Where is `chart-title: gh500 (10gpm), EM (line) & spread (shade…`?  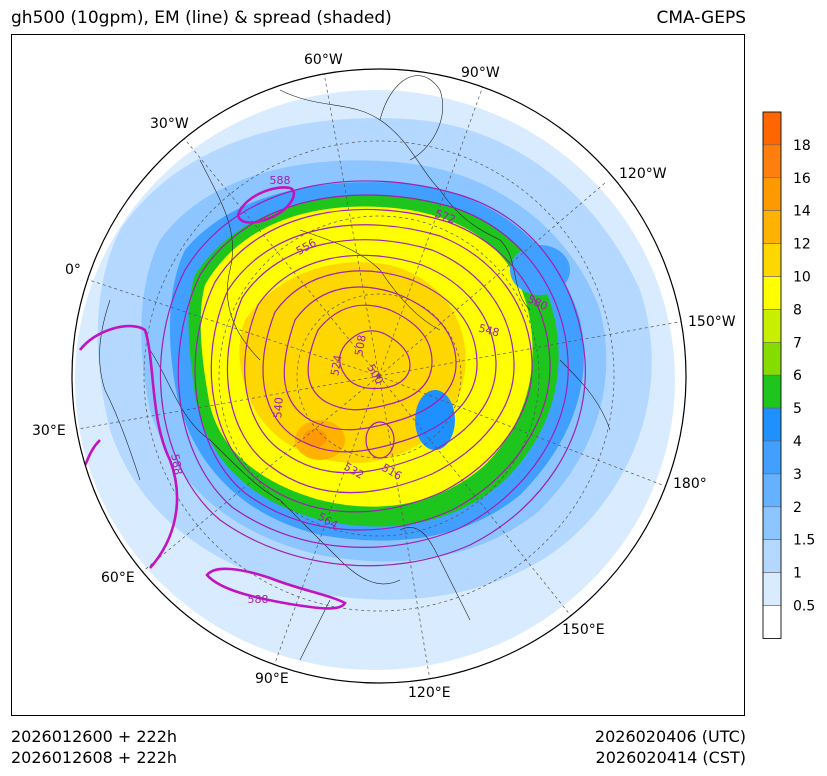 chart-title: gh500 (10gpm), EM (line) & spread (shade… is located at coordinates (201, 18).